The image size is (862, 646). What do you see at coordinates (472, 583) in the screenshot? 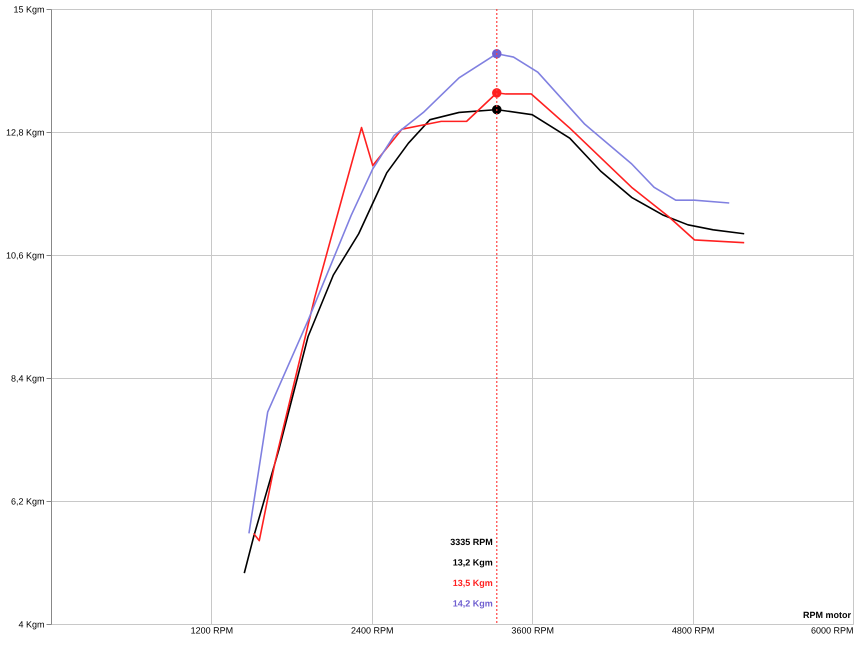
I see `annotation: 13,5 Kgm` at bounding box center [472, 583].